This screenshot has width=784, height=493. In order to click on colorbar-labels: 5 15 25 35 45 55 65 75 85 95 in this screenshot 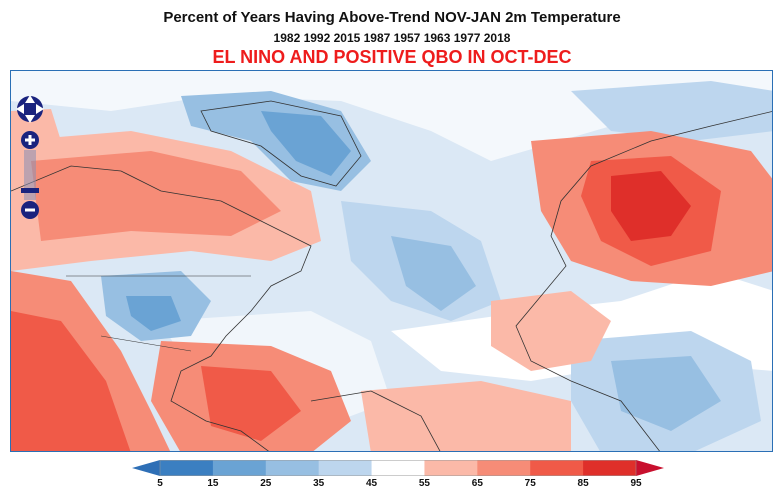, I will do `click(392, 485)`.